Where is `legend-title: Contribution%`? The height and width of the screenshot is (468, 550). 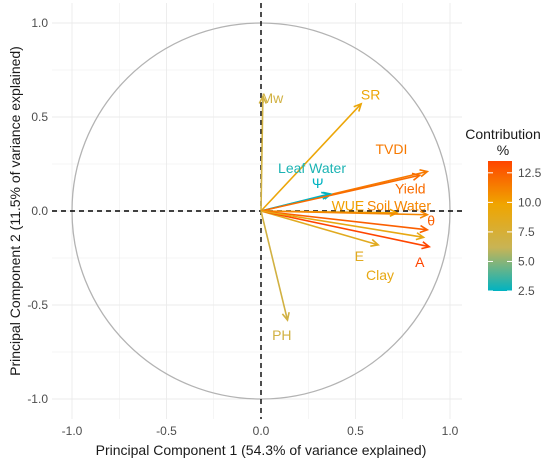
legend-title: Contribution% is located at coordinates (503, 142).